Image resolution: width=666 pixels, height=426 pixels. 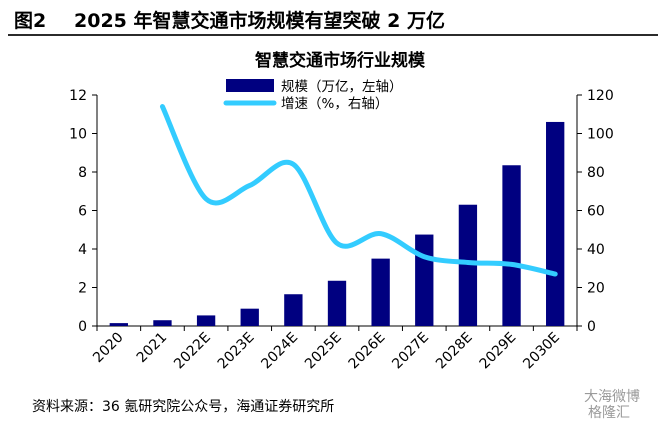 What do you see at coordinates (596, 250) in the screenshot?
I see `y-right-tick-label: 40` at bounding box center [596, 250].